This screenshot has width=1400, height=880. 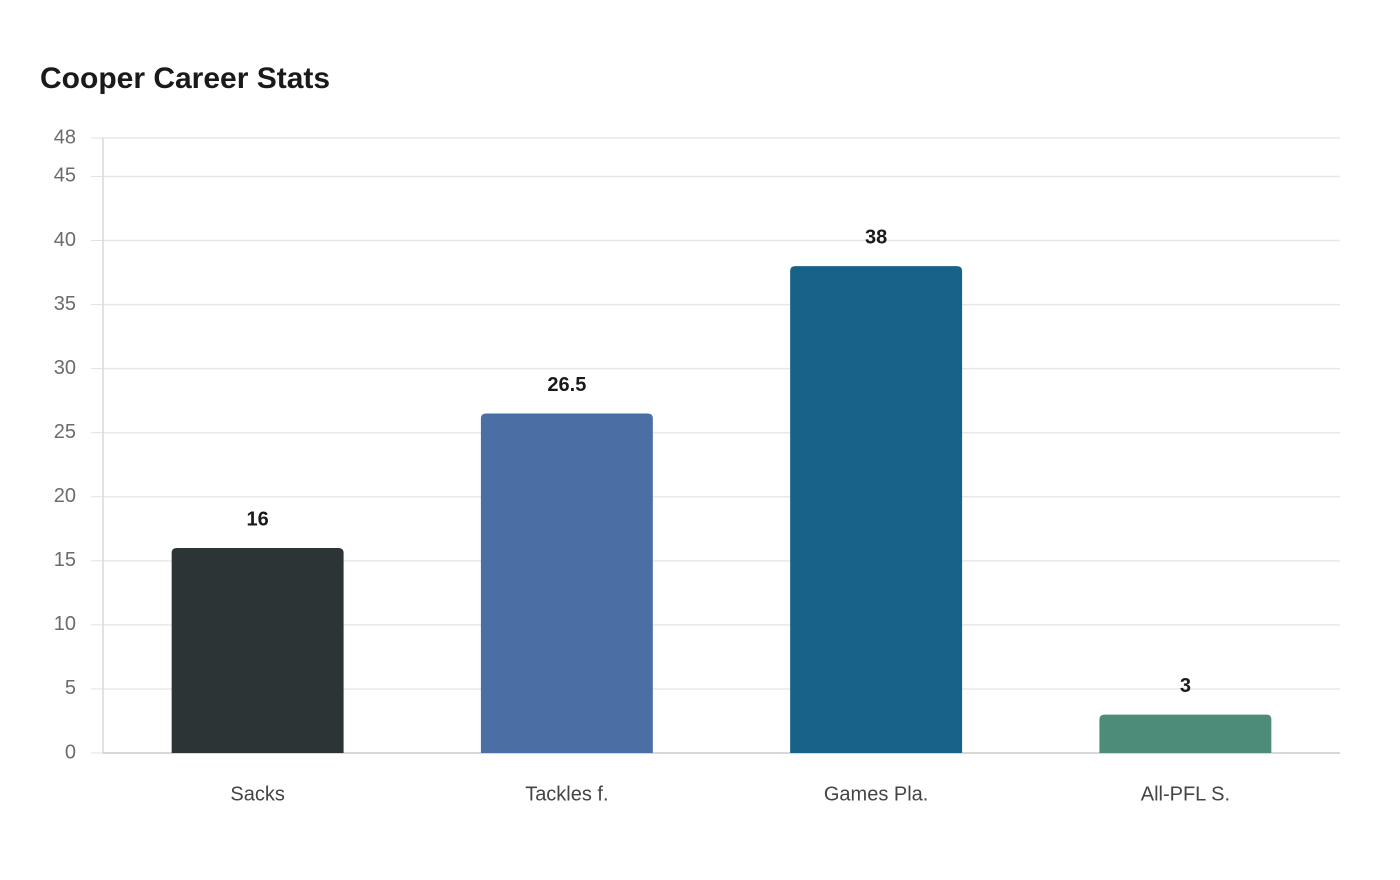 I want to click on y-tick-label: 30, so click(x=65, y=368).